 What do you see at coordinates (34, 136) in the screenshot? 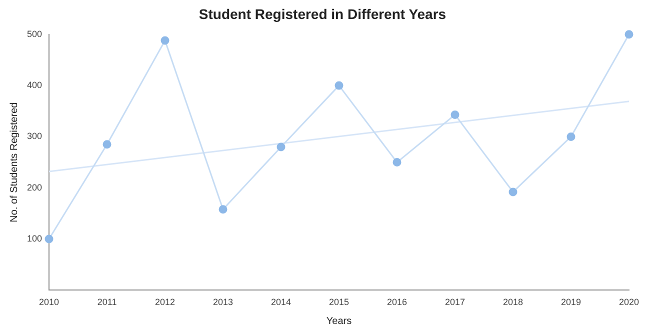
I see `y-tick-label: 300` at bounding box center [34, 136].